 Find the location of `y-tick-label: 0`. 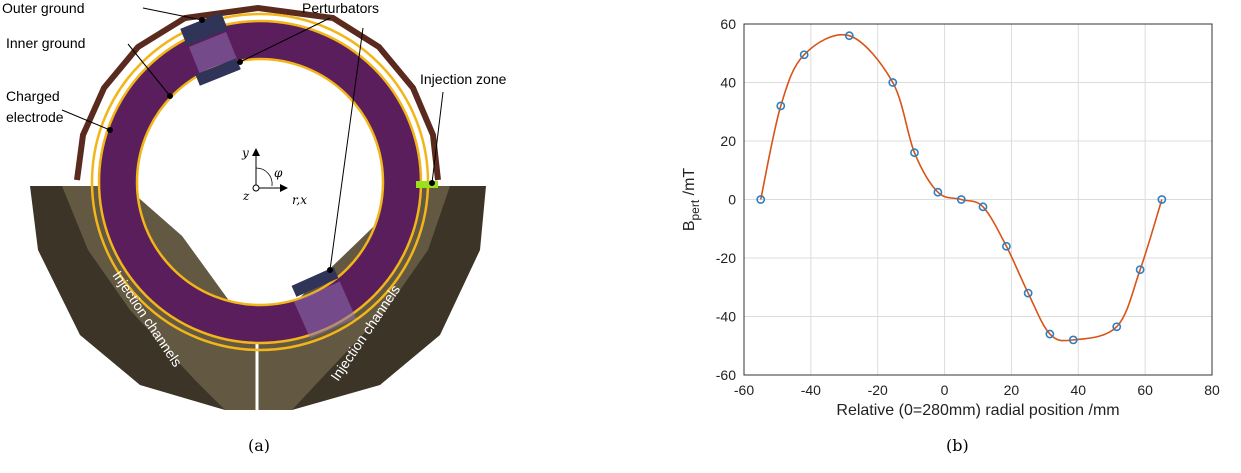

y-tick-label: 0 is located at coordinates (732, 200).